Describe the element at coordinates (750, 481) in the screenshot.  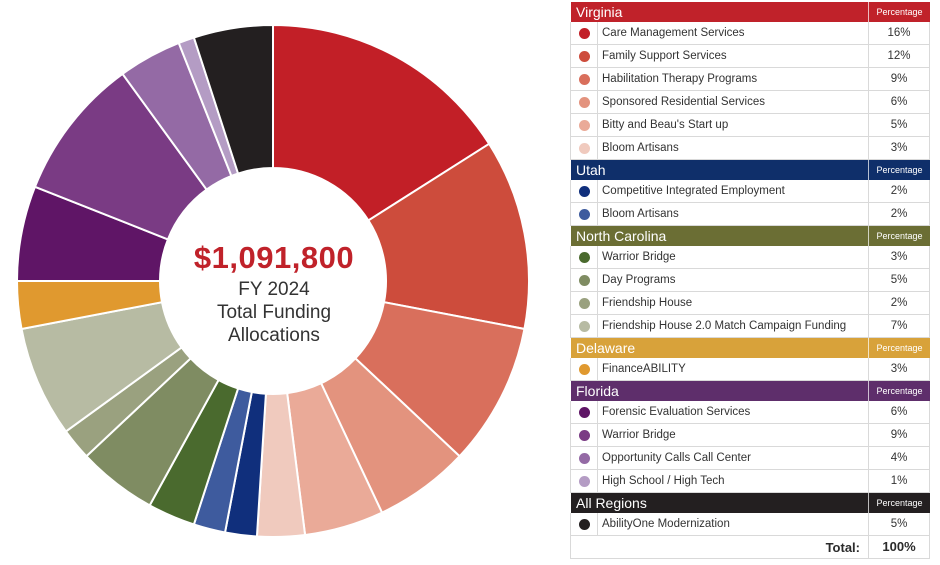
I see `table-row: High School / High Tech 1%` at that location.